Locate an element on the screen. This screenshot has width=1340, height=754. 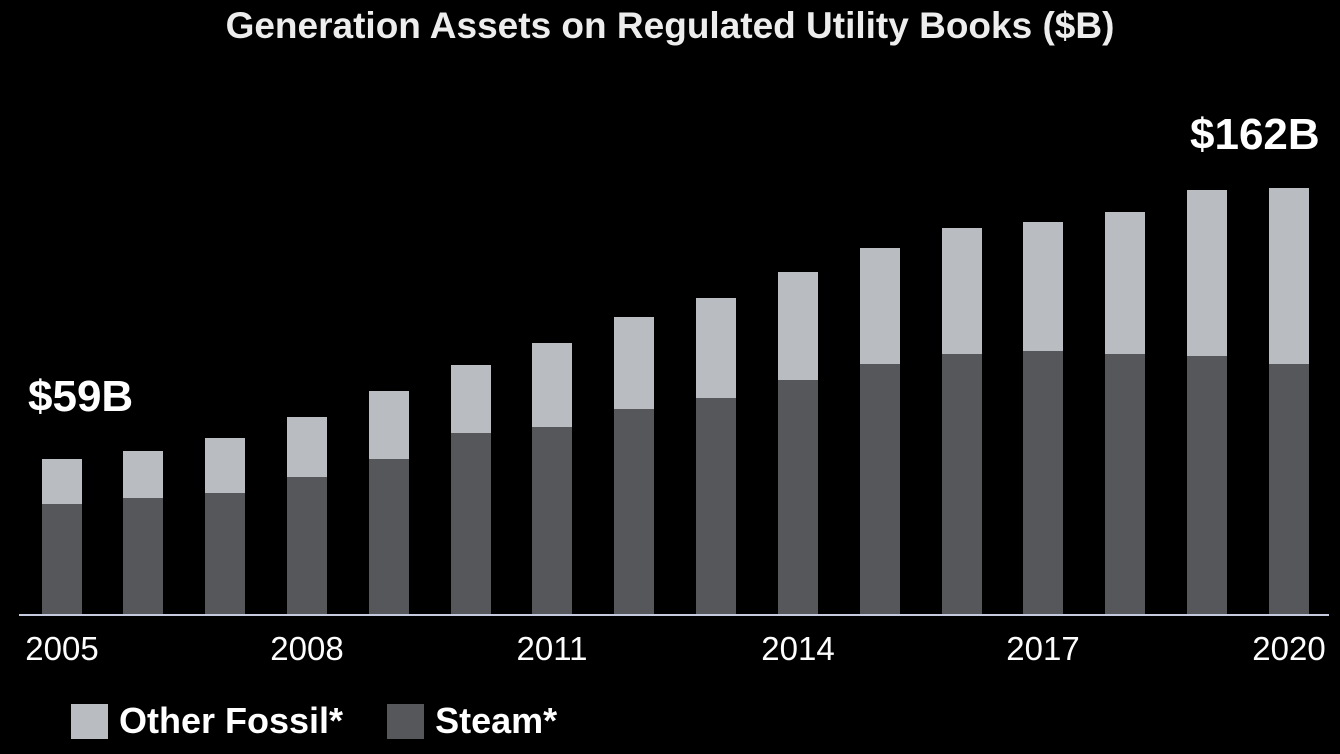
bar-segment-steam--2013 is located at coordinates (716, 506).